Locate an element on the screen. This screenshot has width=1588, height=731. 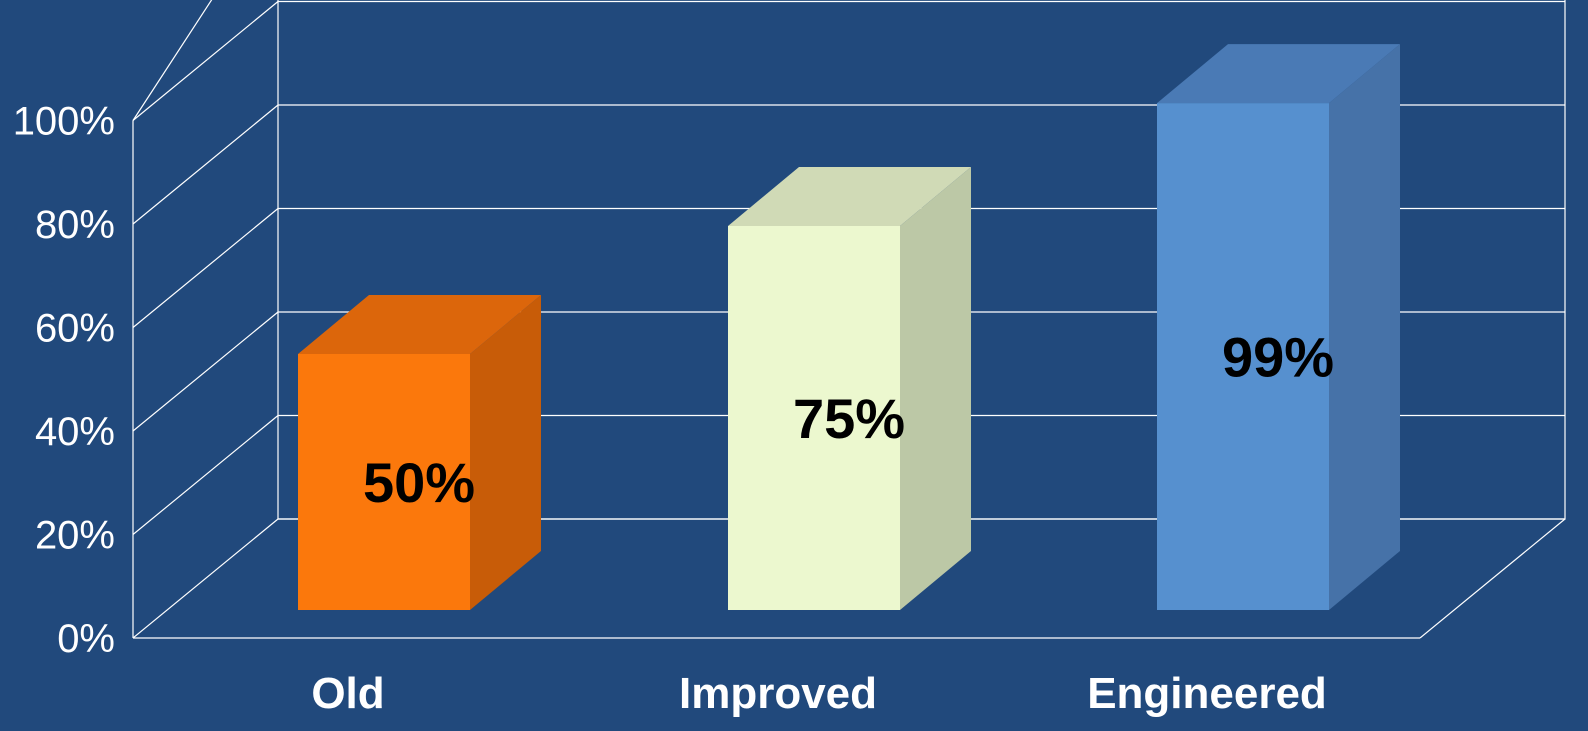
y-tick-label: 100% is located at coordinates (64, 122).